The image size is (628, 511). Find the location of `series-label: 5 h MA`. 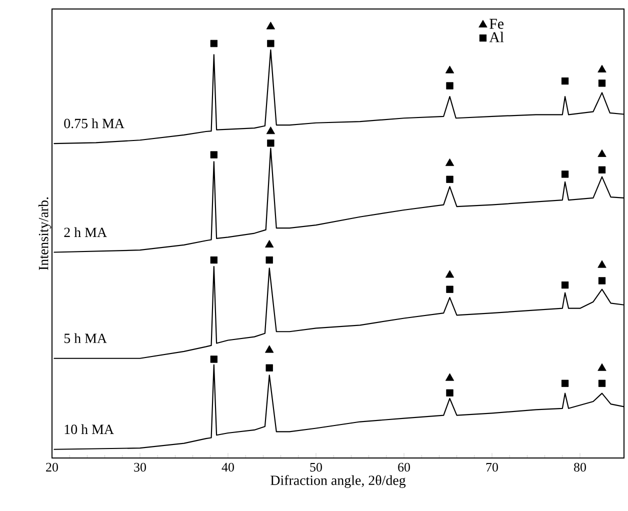

series-label: 5 h MA is located at coordinates (85, 338).